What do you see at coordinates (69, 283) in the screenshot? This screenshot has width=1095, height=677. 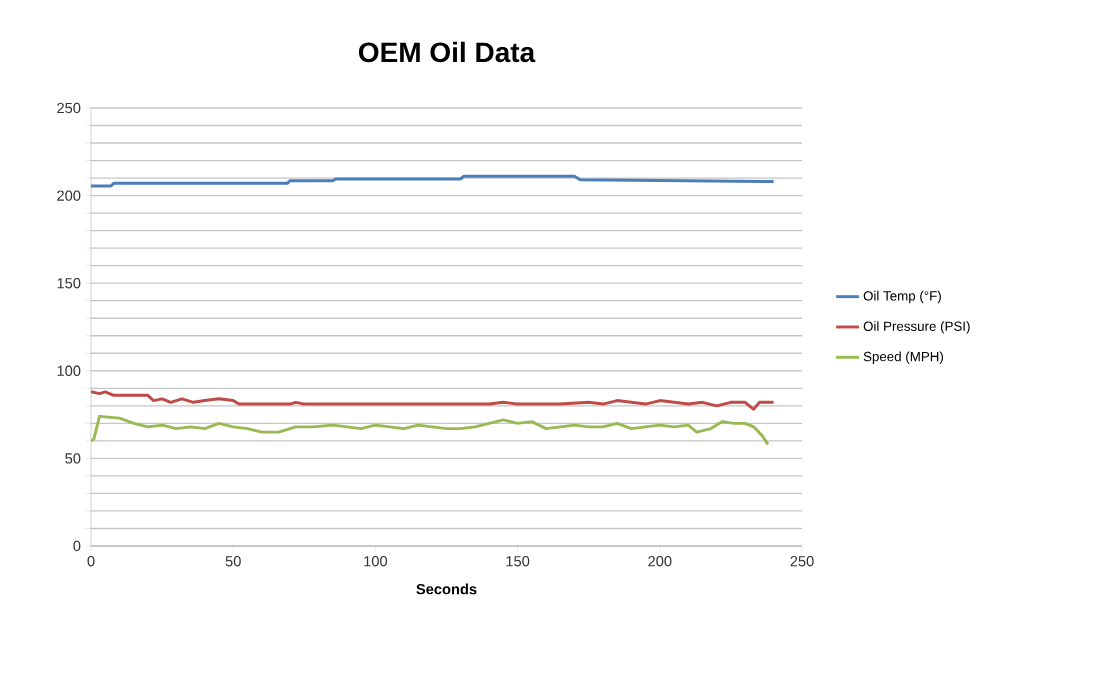 I see `y-tick-label: 150` at bounding box center [69, 283].